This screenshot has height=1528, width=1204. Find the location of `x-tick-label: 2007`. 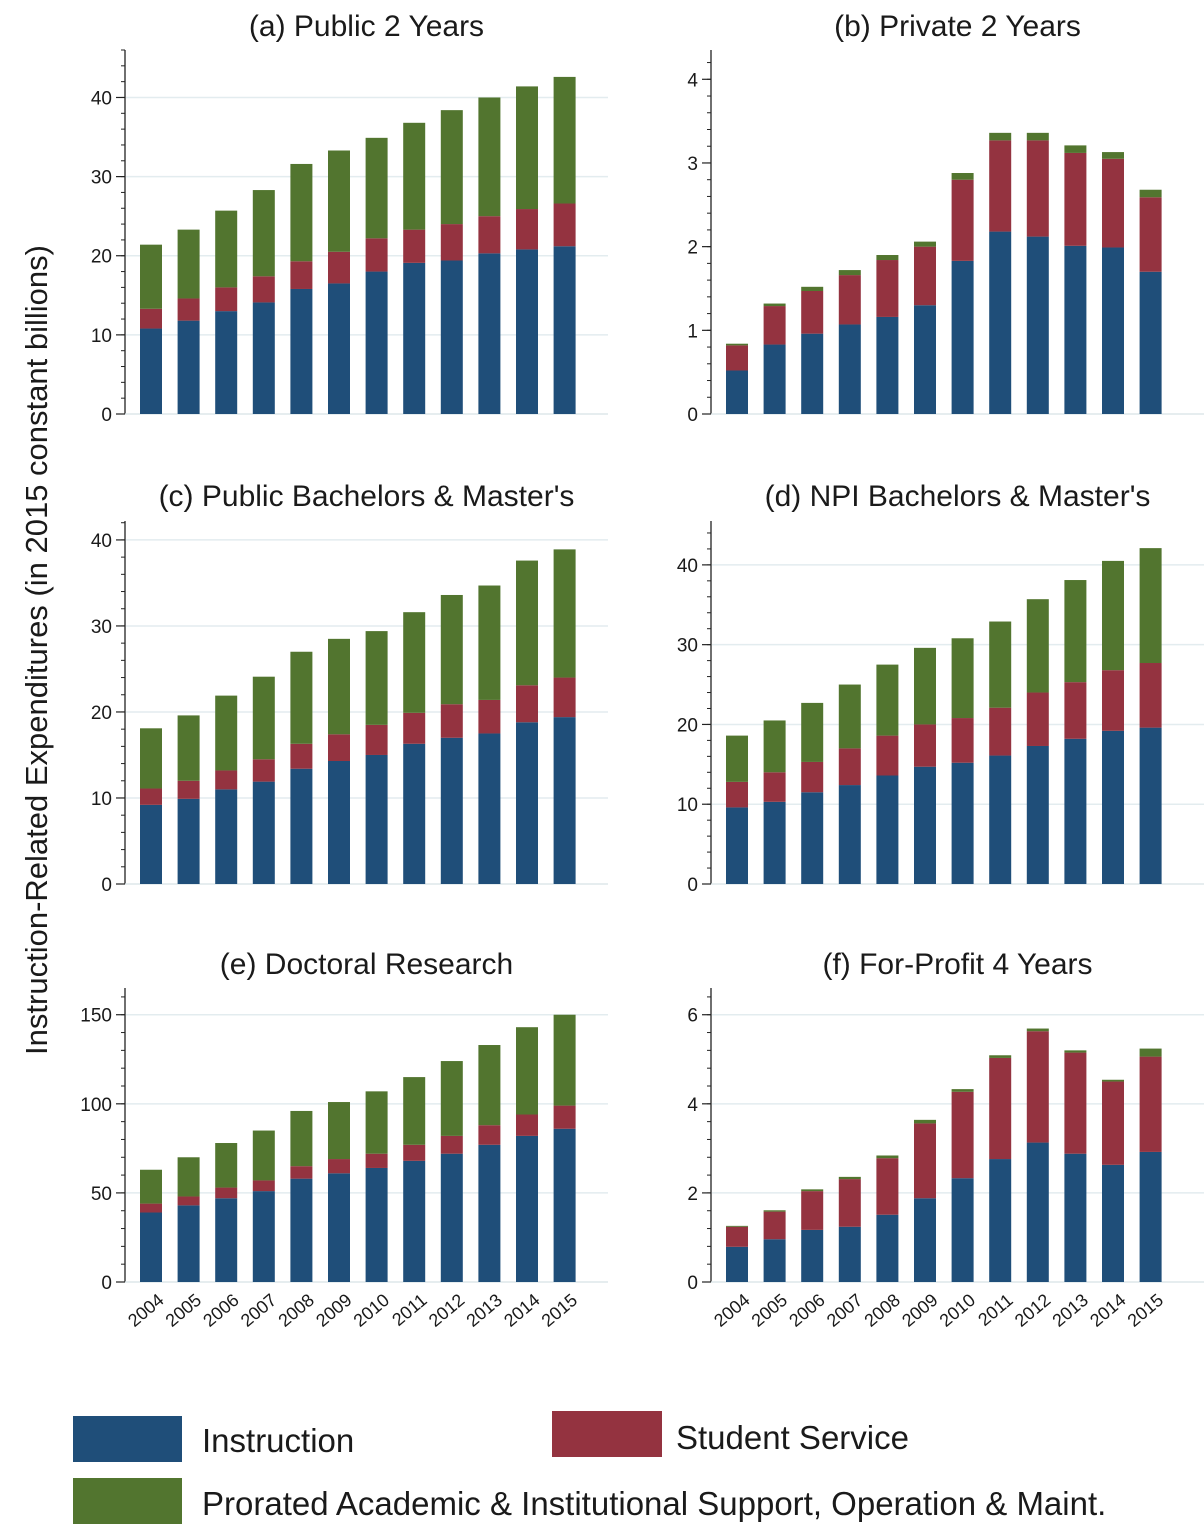

x-tick-label: 2007 is located at coordinates (845, 1310).